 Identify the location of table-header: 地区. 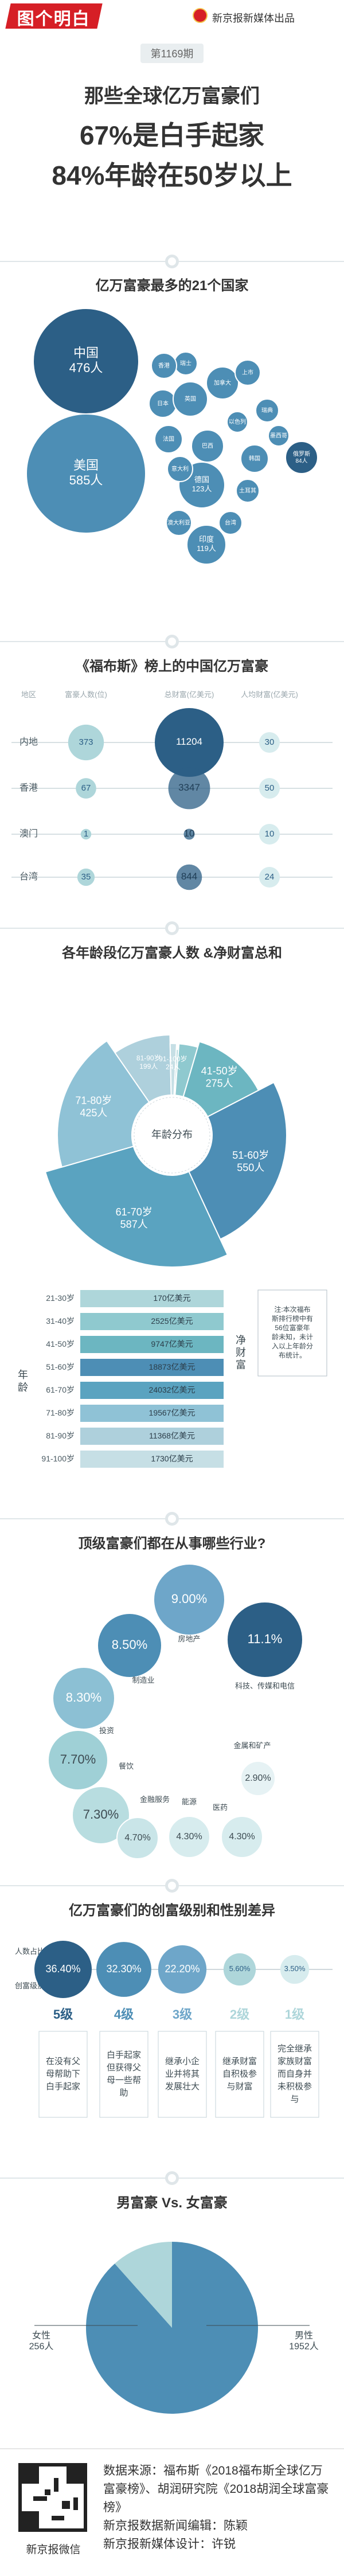
(29, 694).